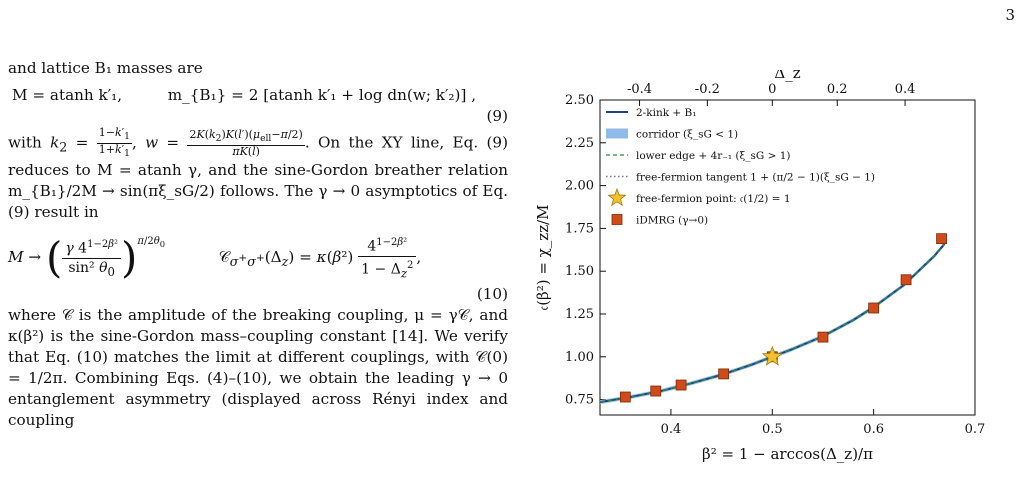 The height and width of the screenshot is (493, 1029). I want to click on top-axis-label: Δ_z, so click(787, 76).